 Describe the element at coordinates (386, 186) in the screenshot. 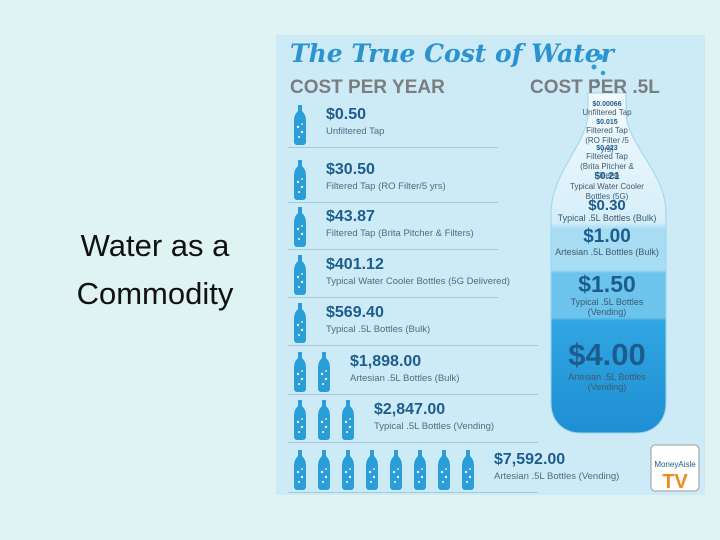

I see `year-label: Filtered Tap (RO Filter/5 yrs)` at that location.